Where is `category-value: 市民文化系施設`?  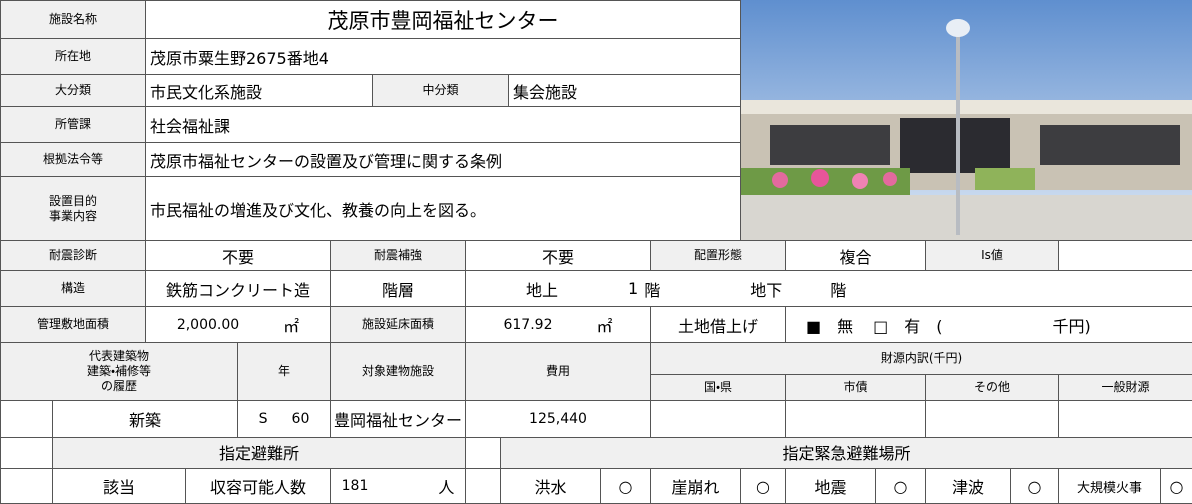 category-value: 市民文化系施設 is located at coordinates (259, 90).